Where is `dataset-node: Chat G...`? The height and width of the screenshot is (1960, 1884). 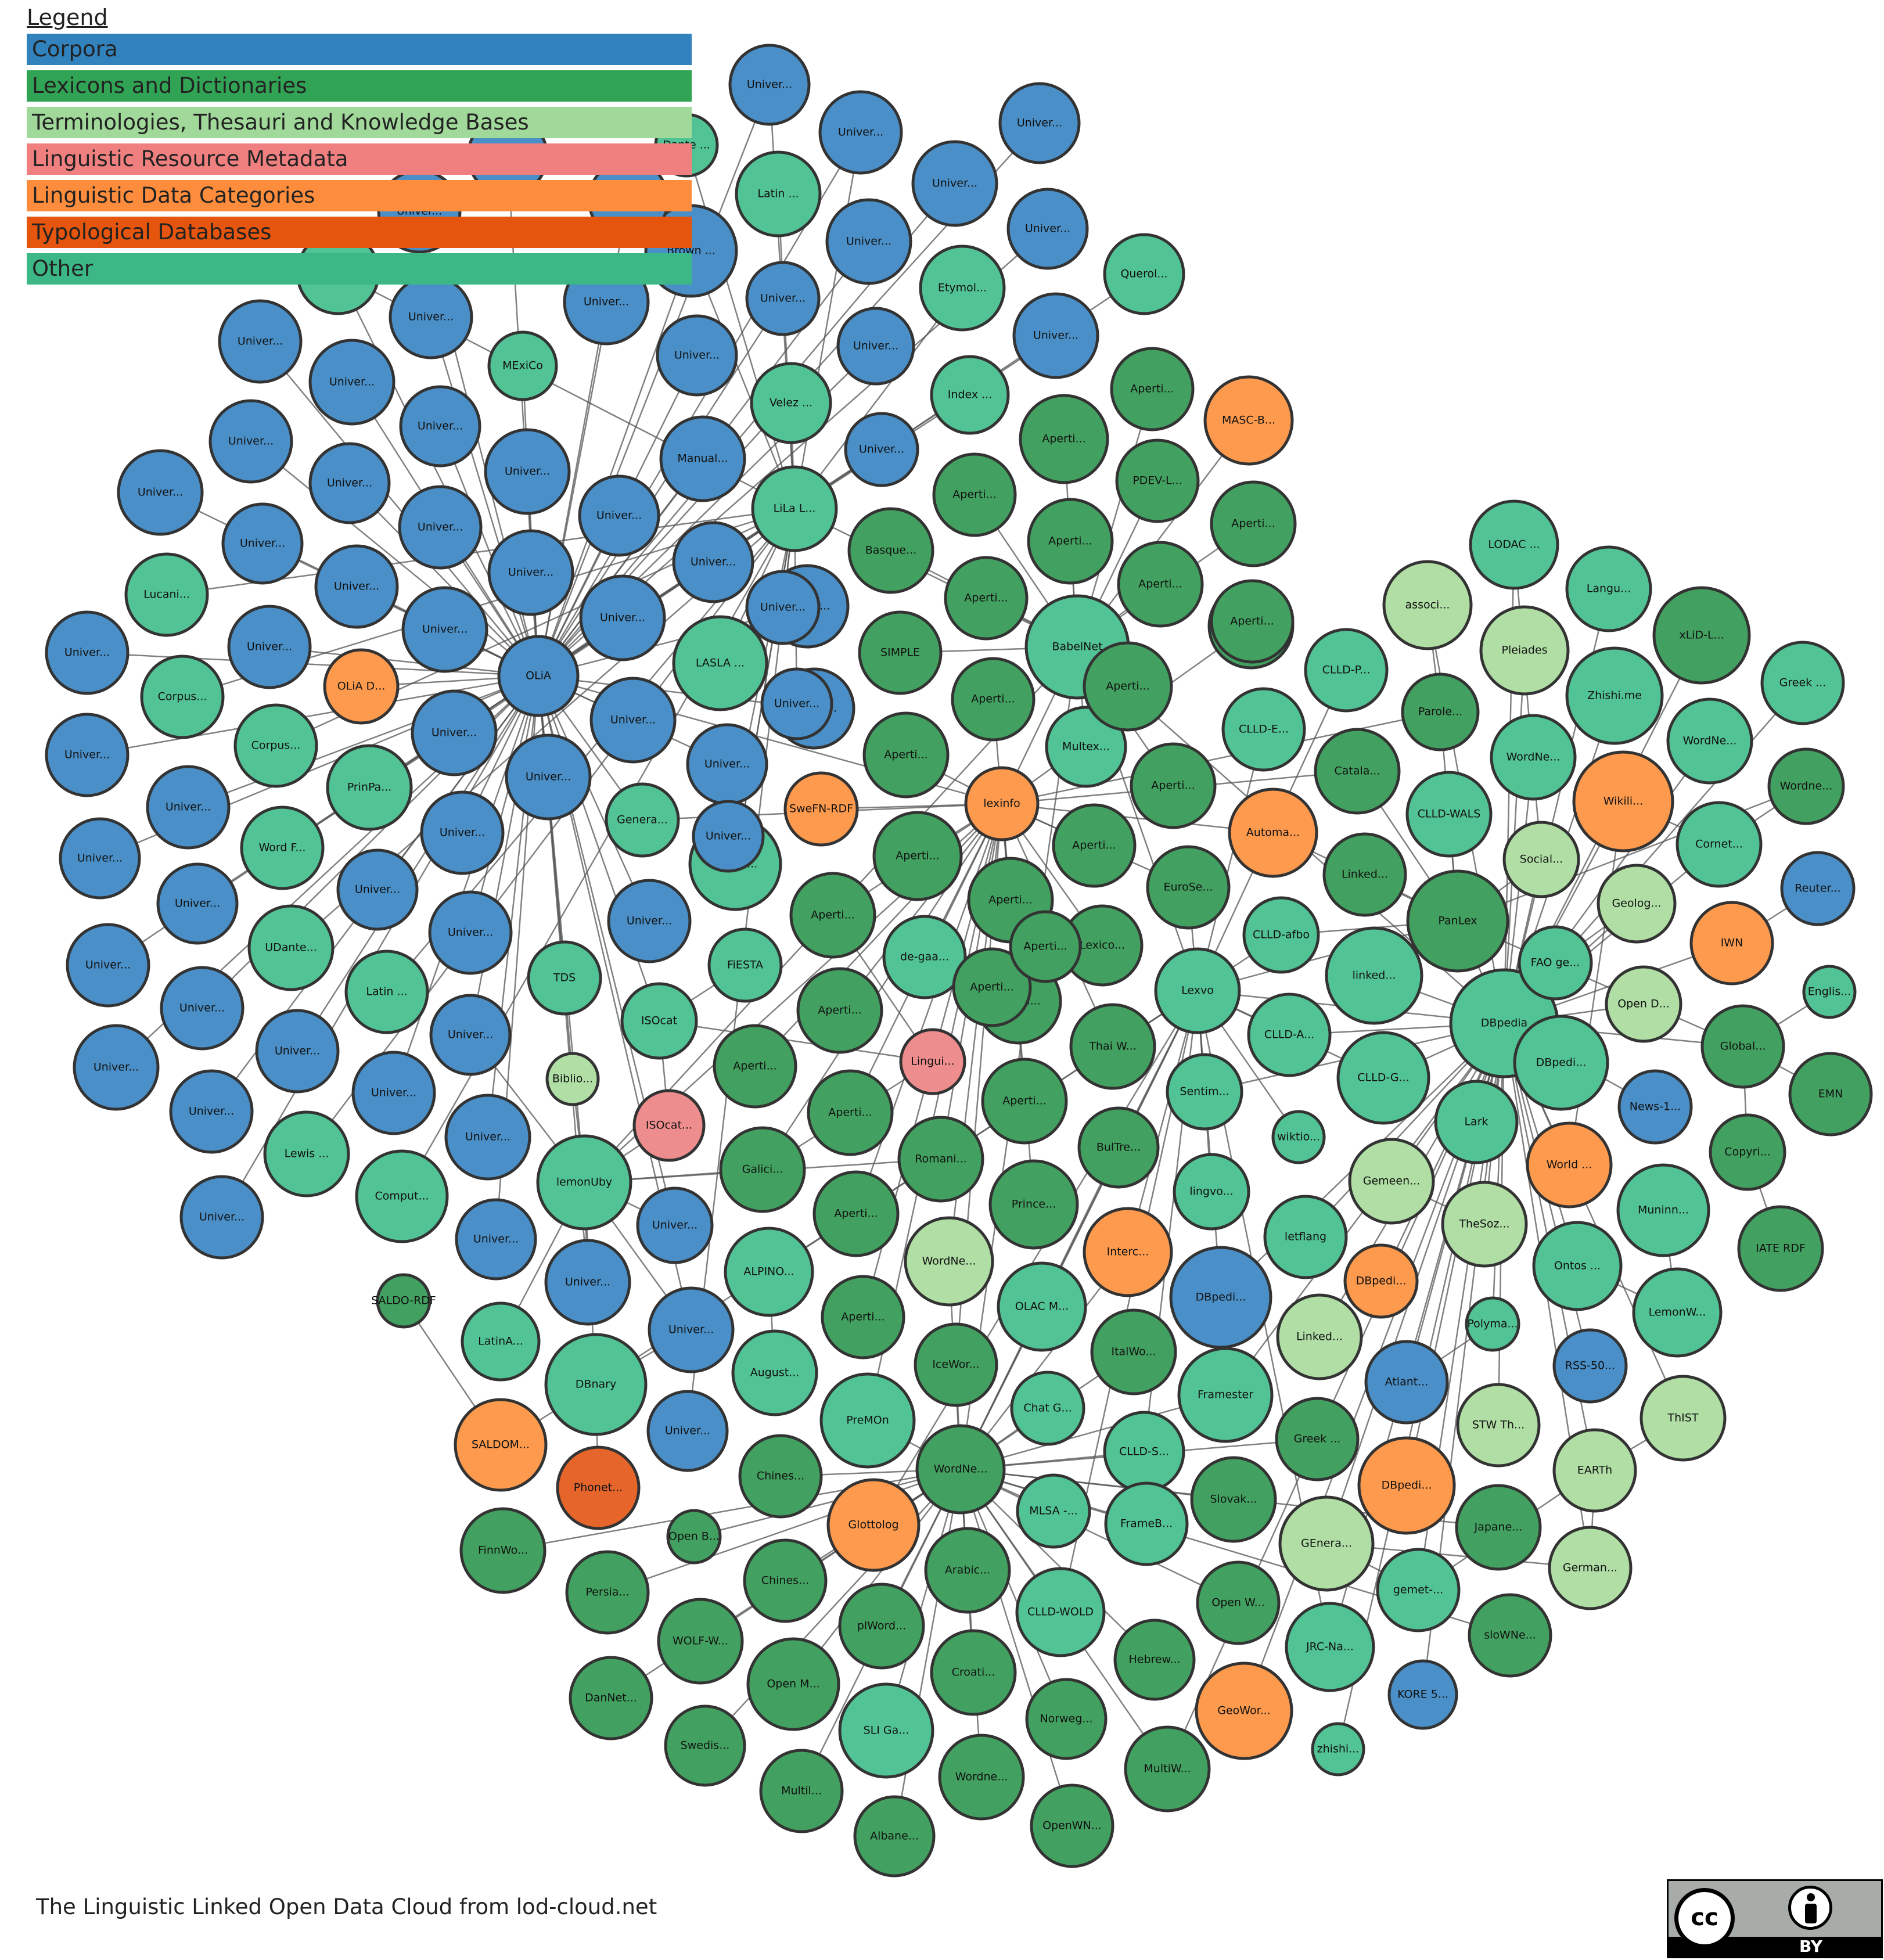 dataset-node: Chat G... is located at coordinates (1048, 1408).